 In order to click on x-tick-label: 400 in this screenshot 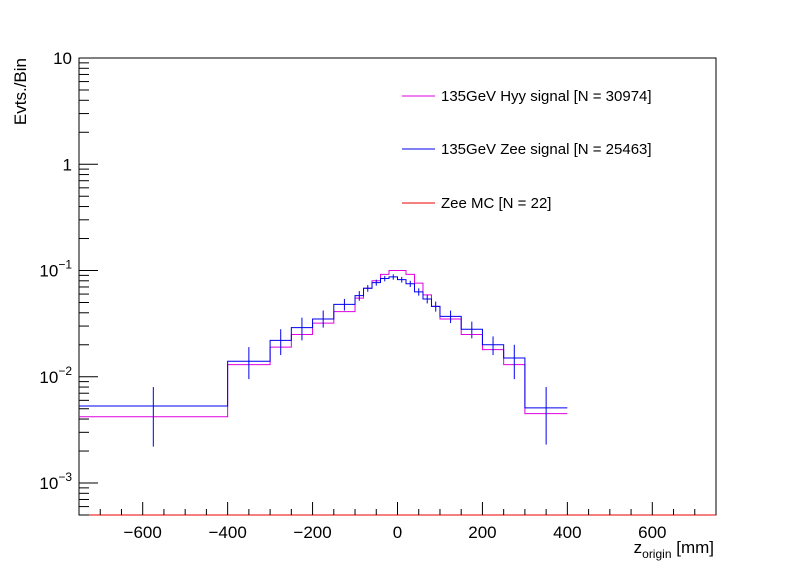, I will do `click(567, 532)`.